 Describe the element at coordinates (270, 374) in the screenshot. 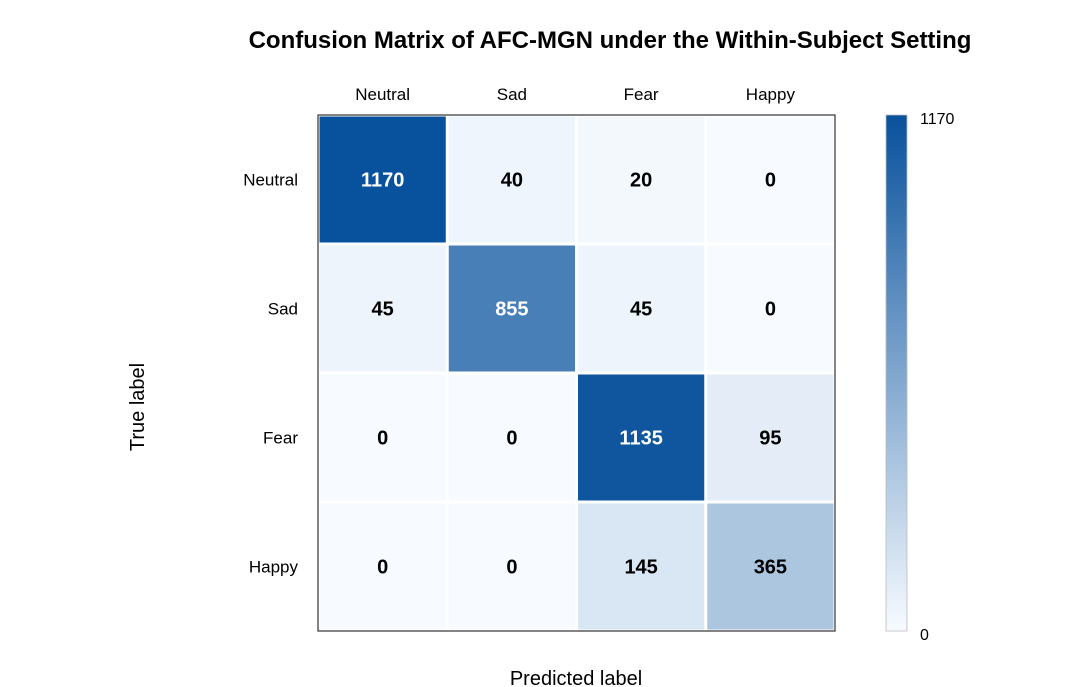

I see `y-tick-labels: Neutral Sad Fear Happy` at that location.